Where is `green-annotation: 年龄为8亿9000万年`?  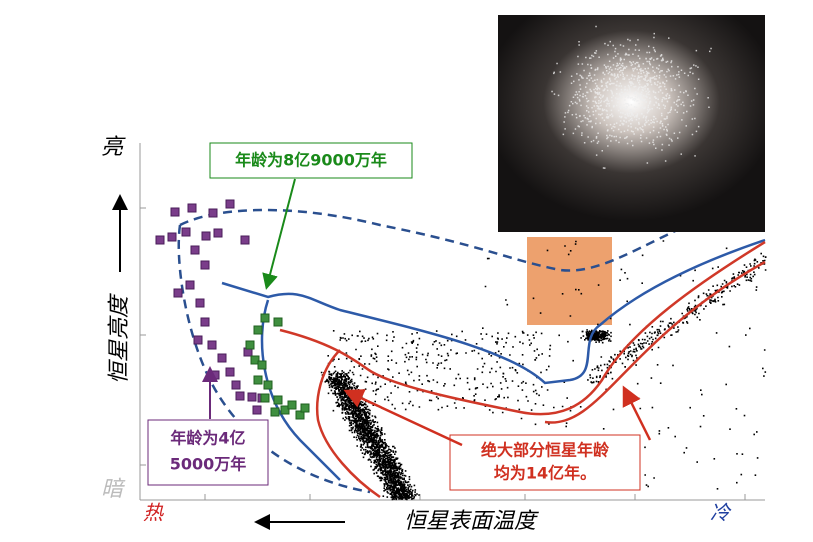
green-annotation: 年龄为8亿9000万年 is located at coordinates (311, 160).